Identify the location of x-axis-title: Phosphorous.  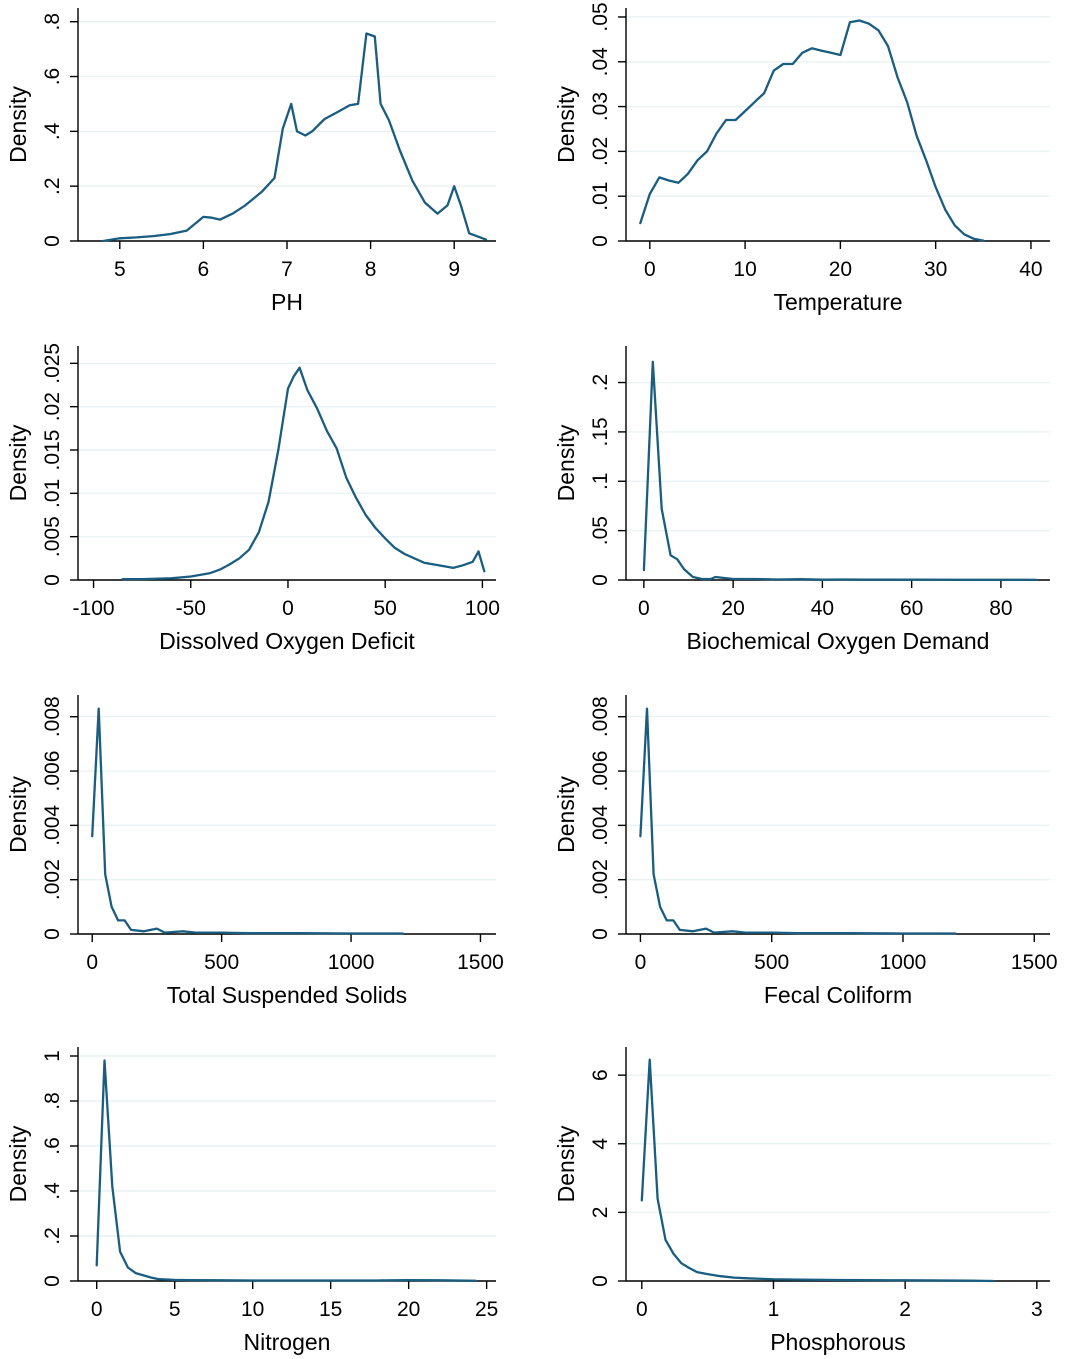
(838, 1342).